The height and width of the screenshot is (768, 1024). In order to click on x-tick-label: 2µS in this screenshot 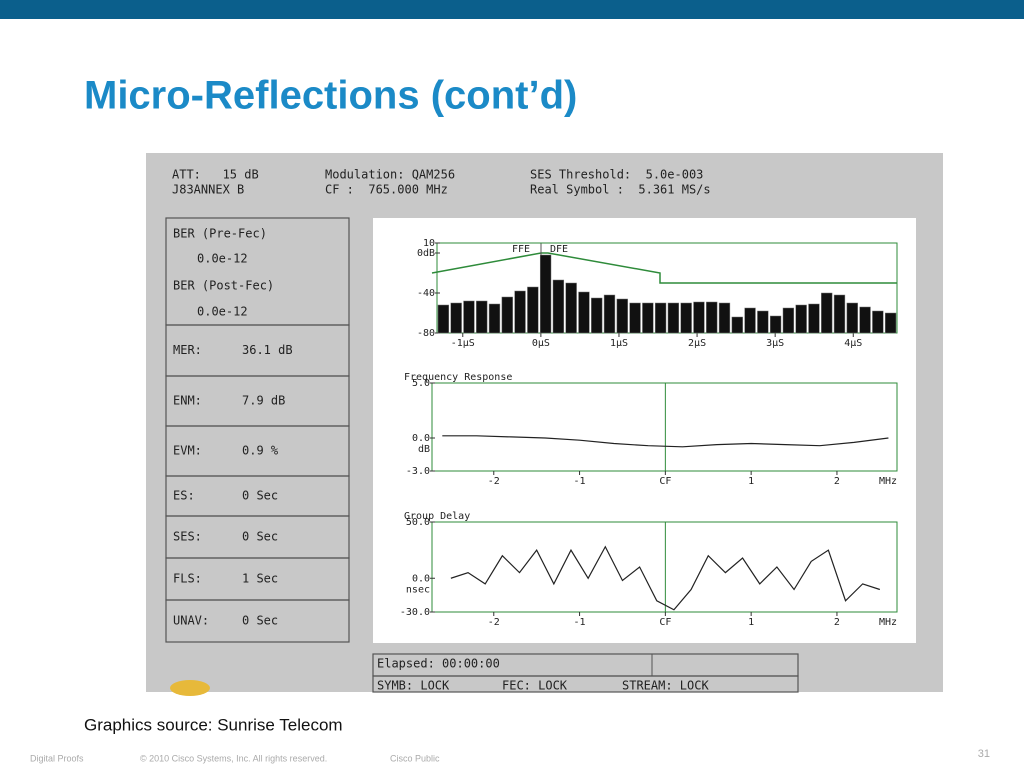, I will do `click(697, 343)`.